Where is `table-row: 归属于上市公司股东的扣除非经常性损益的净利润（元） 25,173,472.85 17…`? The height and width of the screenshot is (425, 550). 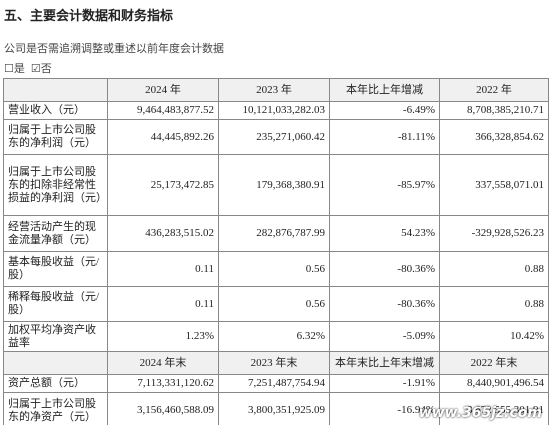
table-row: 归属于上市公司股东的扣除非经常性损益的净利润（元） 25,173,472.85 17… is located at coordinates (276, 185).